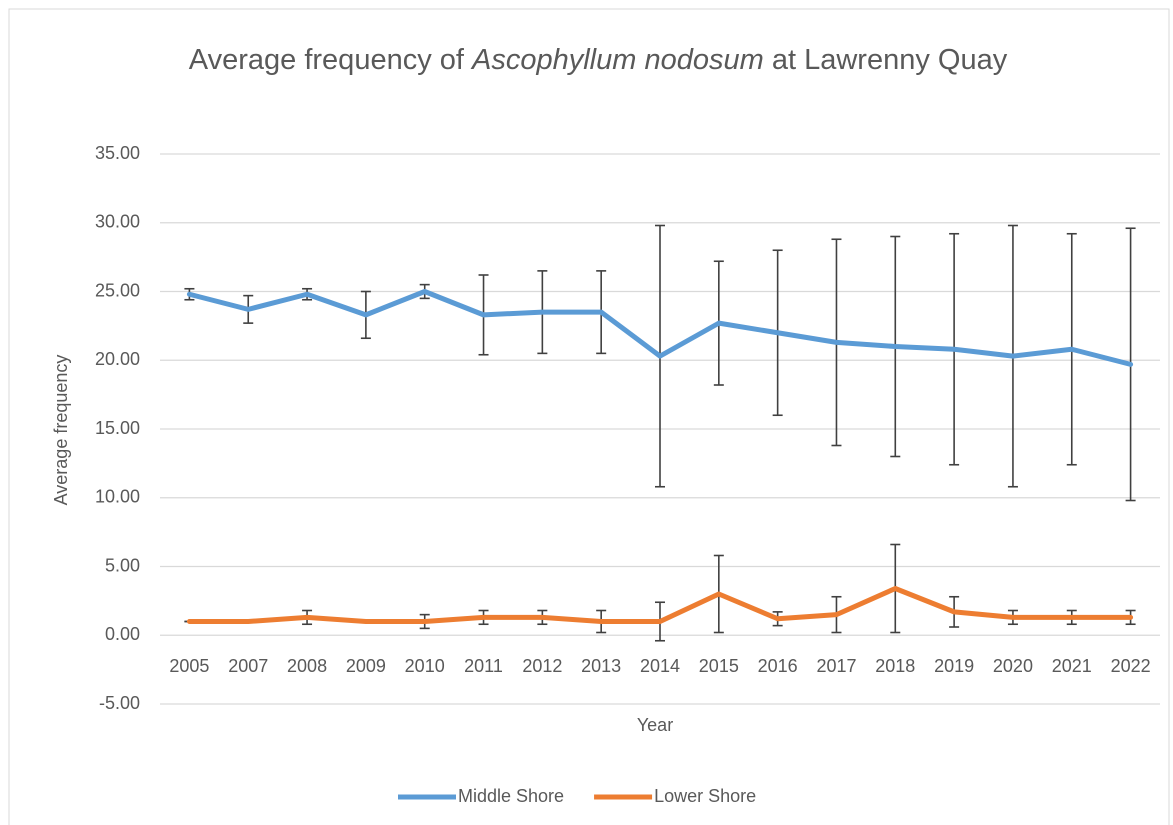 This screenshot has width=1173, height=825. I want to click on legend-label: Middle Shore, so click(511, 796).